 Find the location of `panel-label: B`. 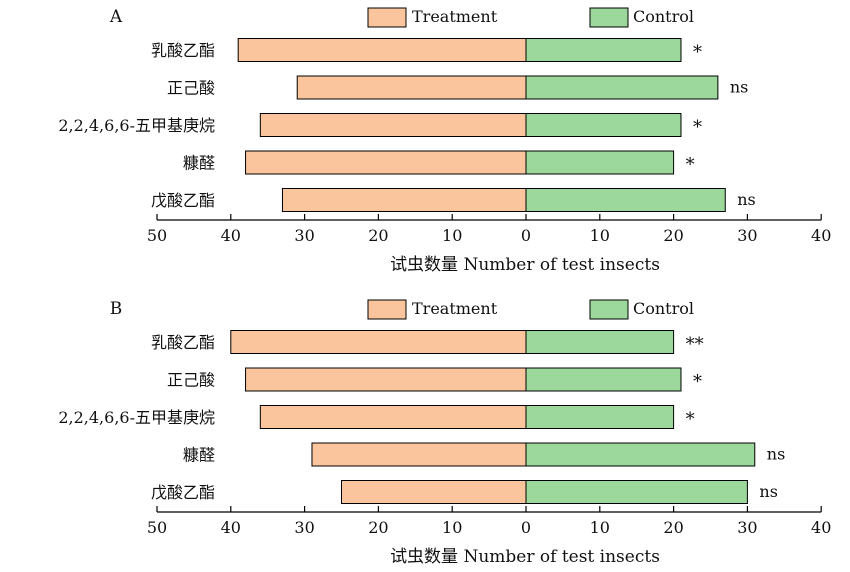

panel-label: B is located at coordinates (116, 309).